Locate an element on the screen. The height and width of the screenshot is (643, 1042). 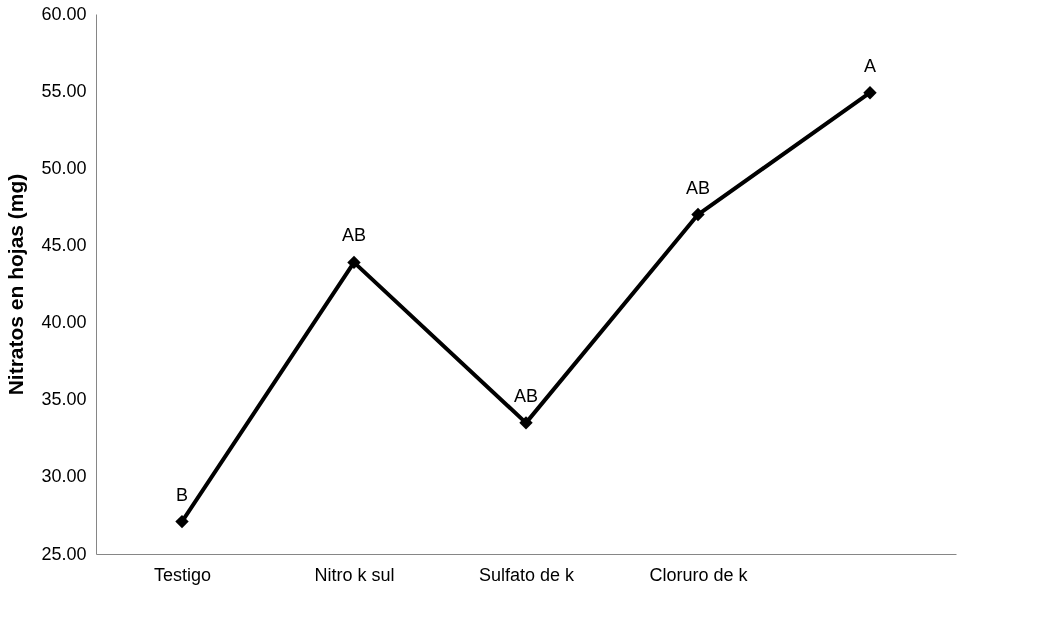
x-tick-label: Sulfato de k is located at coordinates (527, 574).